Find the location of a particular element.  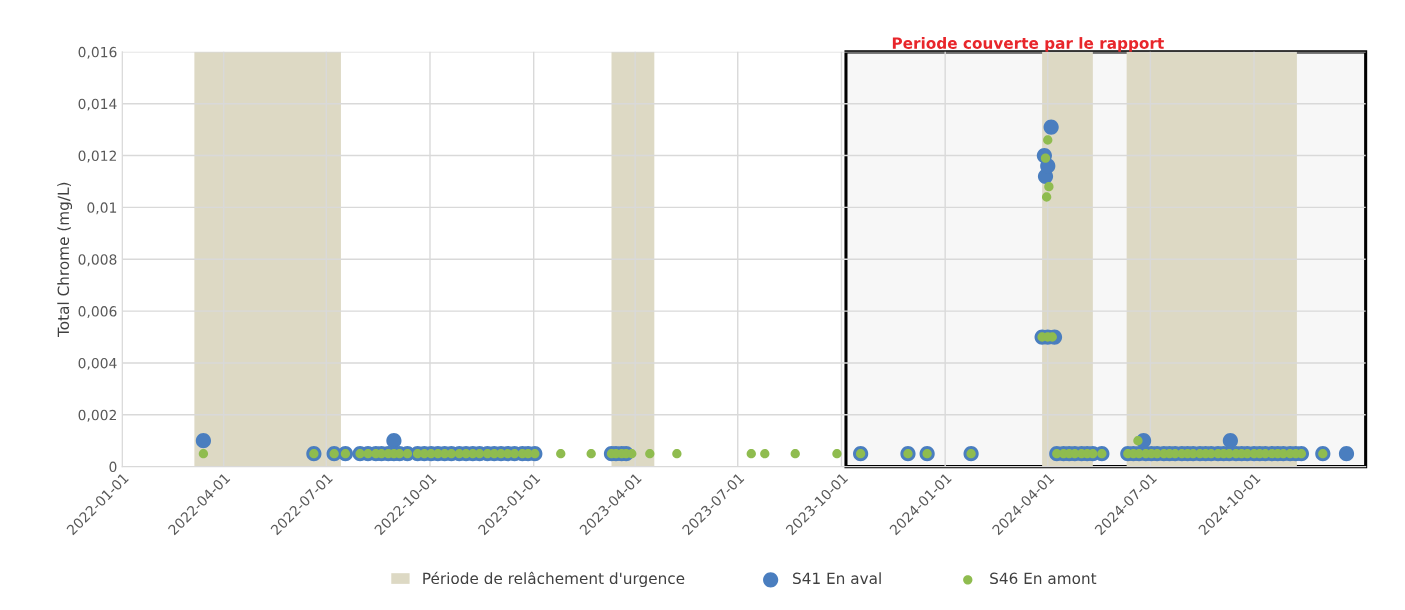

y-tick-label: 0,016 is located at coordinates (97, 52).